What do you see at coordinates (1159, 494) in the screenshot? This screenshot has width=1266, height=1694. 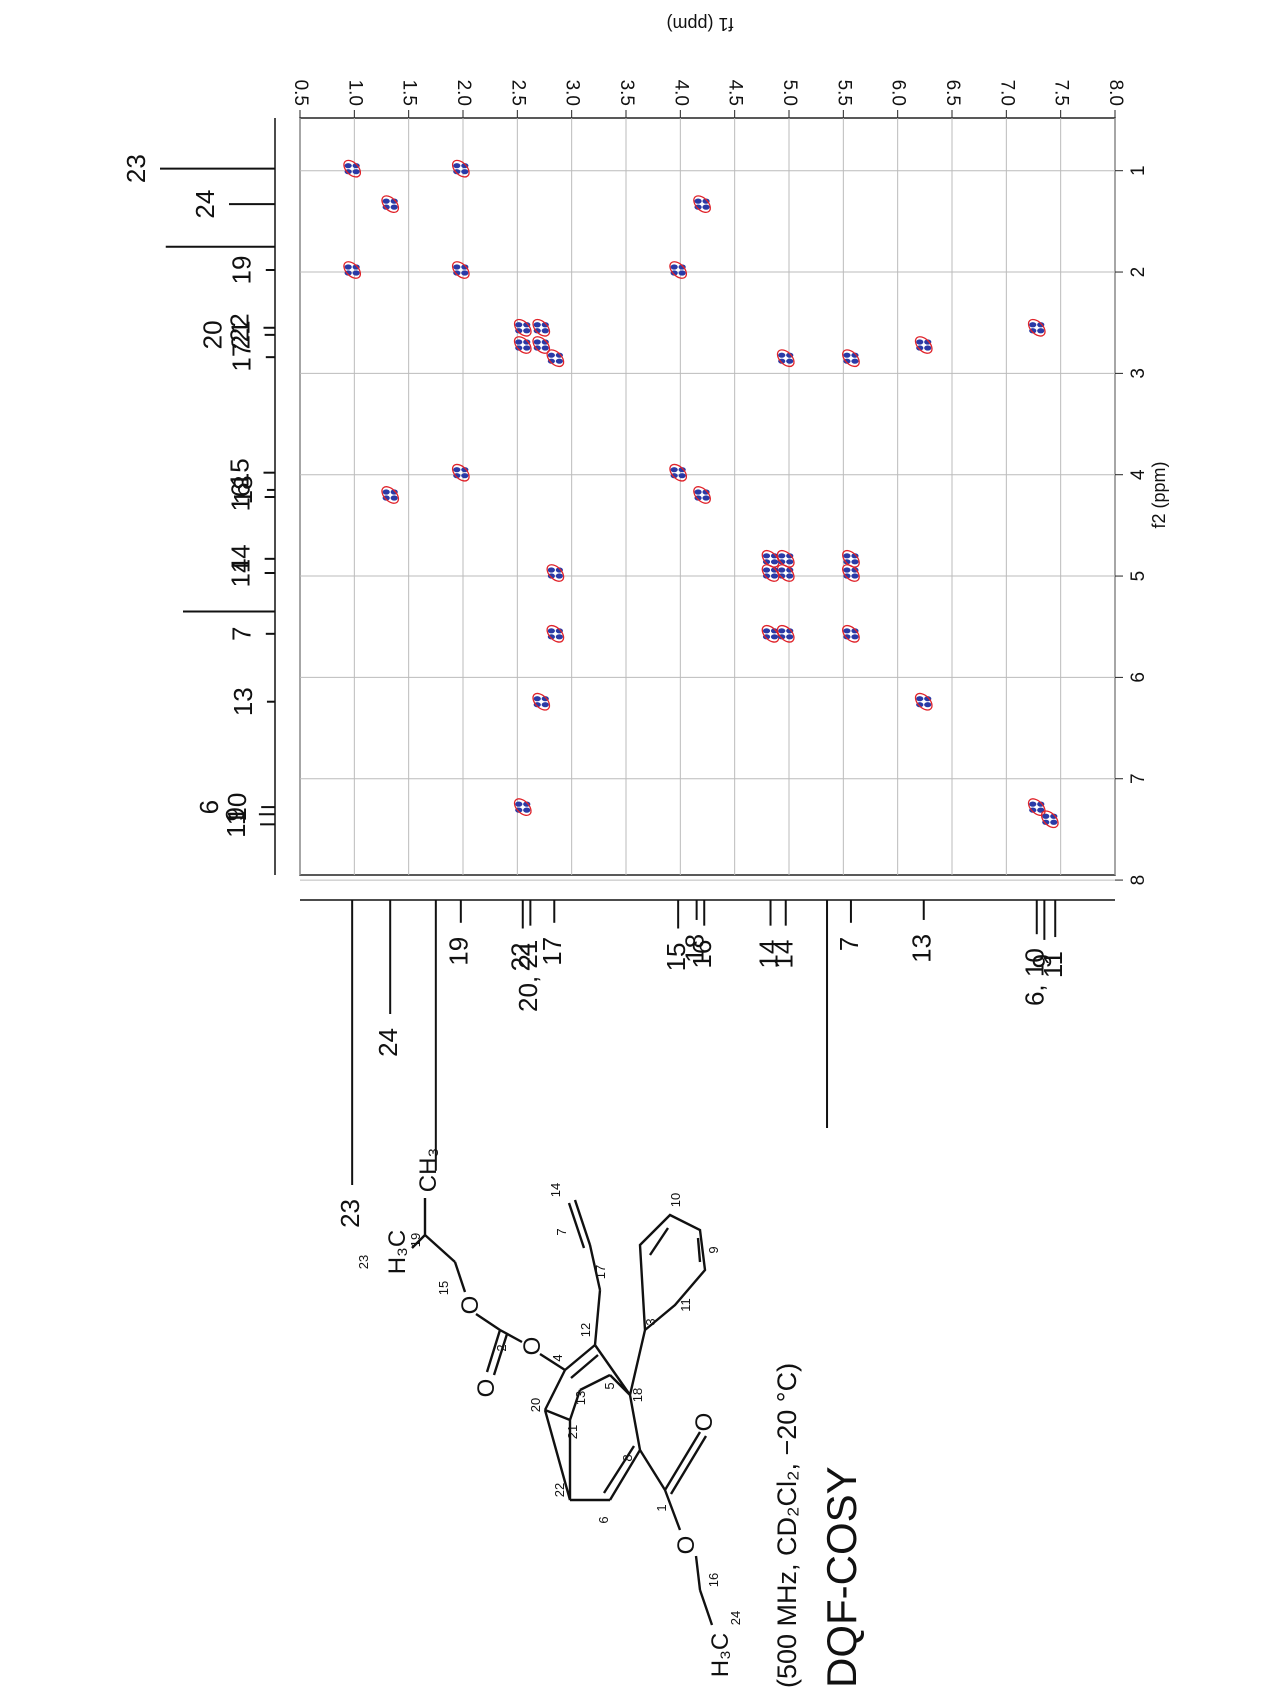 I see `x-axis-title: f2 (ppm)` at bounding box center [1159, 494].